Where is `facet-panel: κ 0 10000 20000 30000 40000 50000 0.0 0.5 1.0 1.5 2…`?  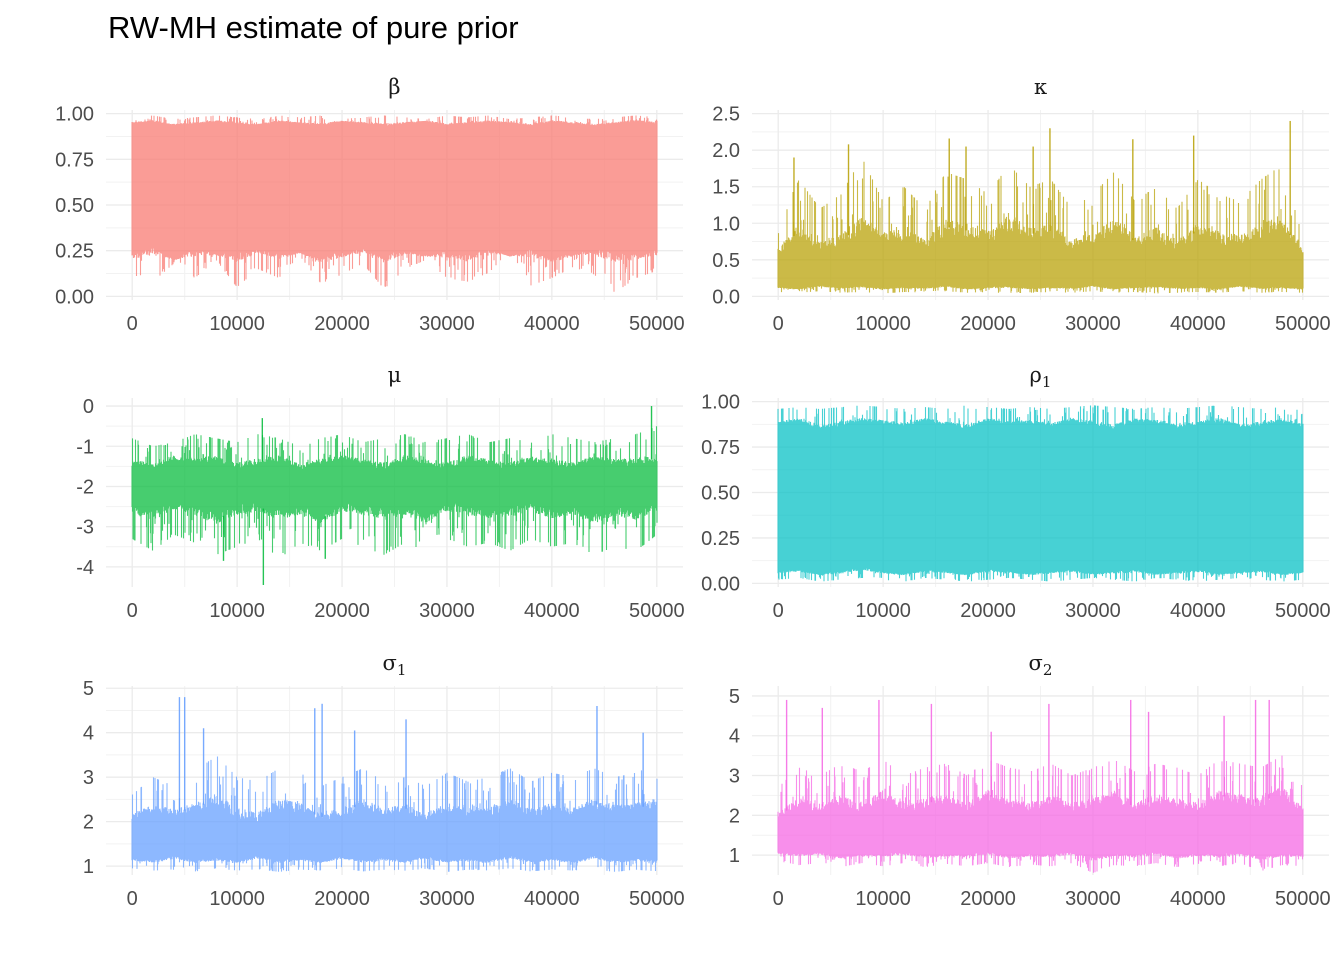
facet-panel: κ 0 10000 20000 30000 40000 50000 0.0 0.5 1.0 1.5 2… is located at coordinates (1021, 205).